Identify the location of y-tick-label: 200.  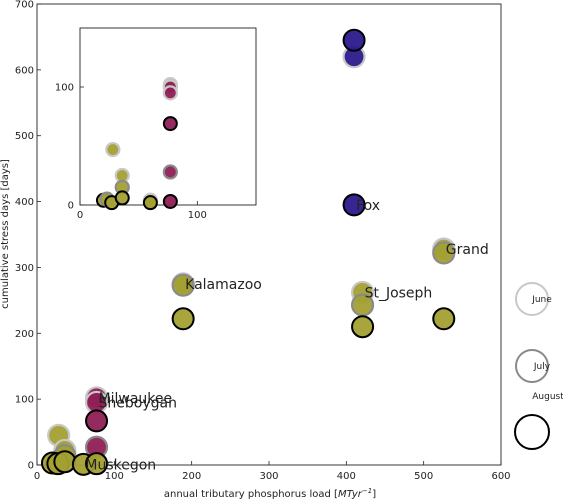
(24, 334).